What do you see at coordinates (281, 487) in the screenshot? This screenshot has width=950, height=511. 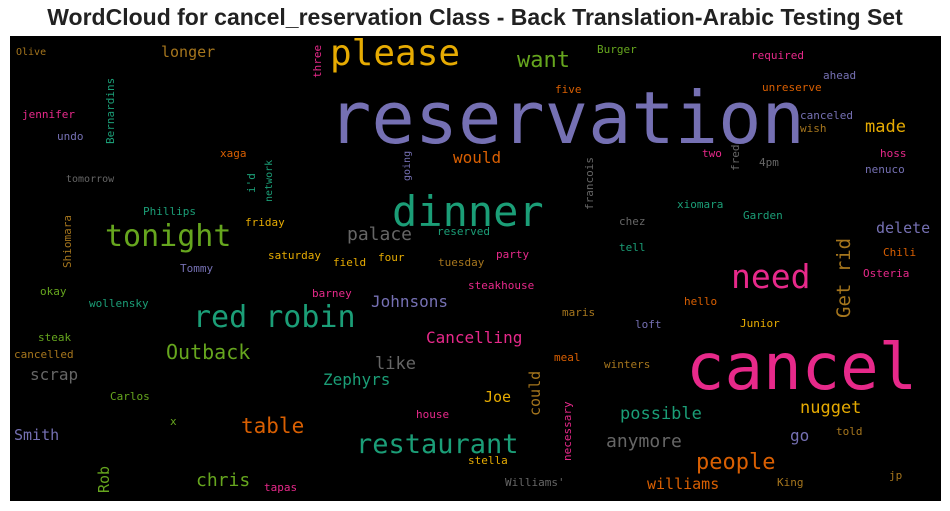 I see `word-tapas: tapas` at bounding box center [281, 487].